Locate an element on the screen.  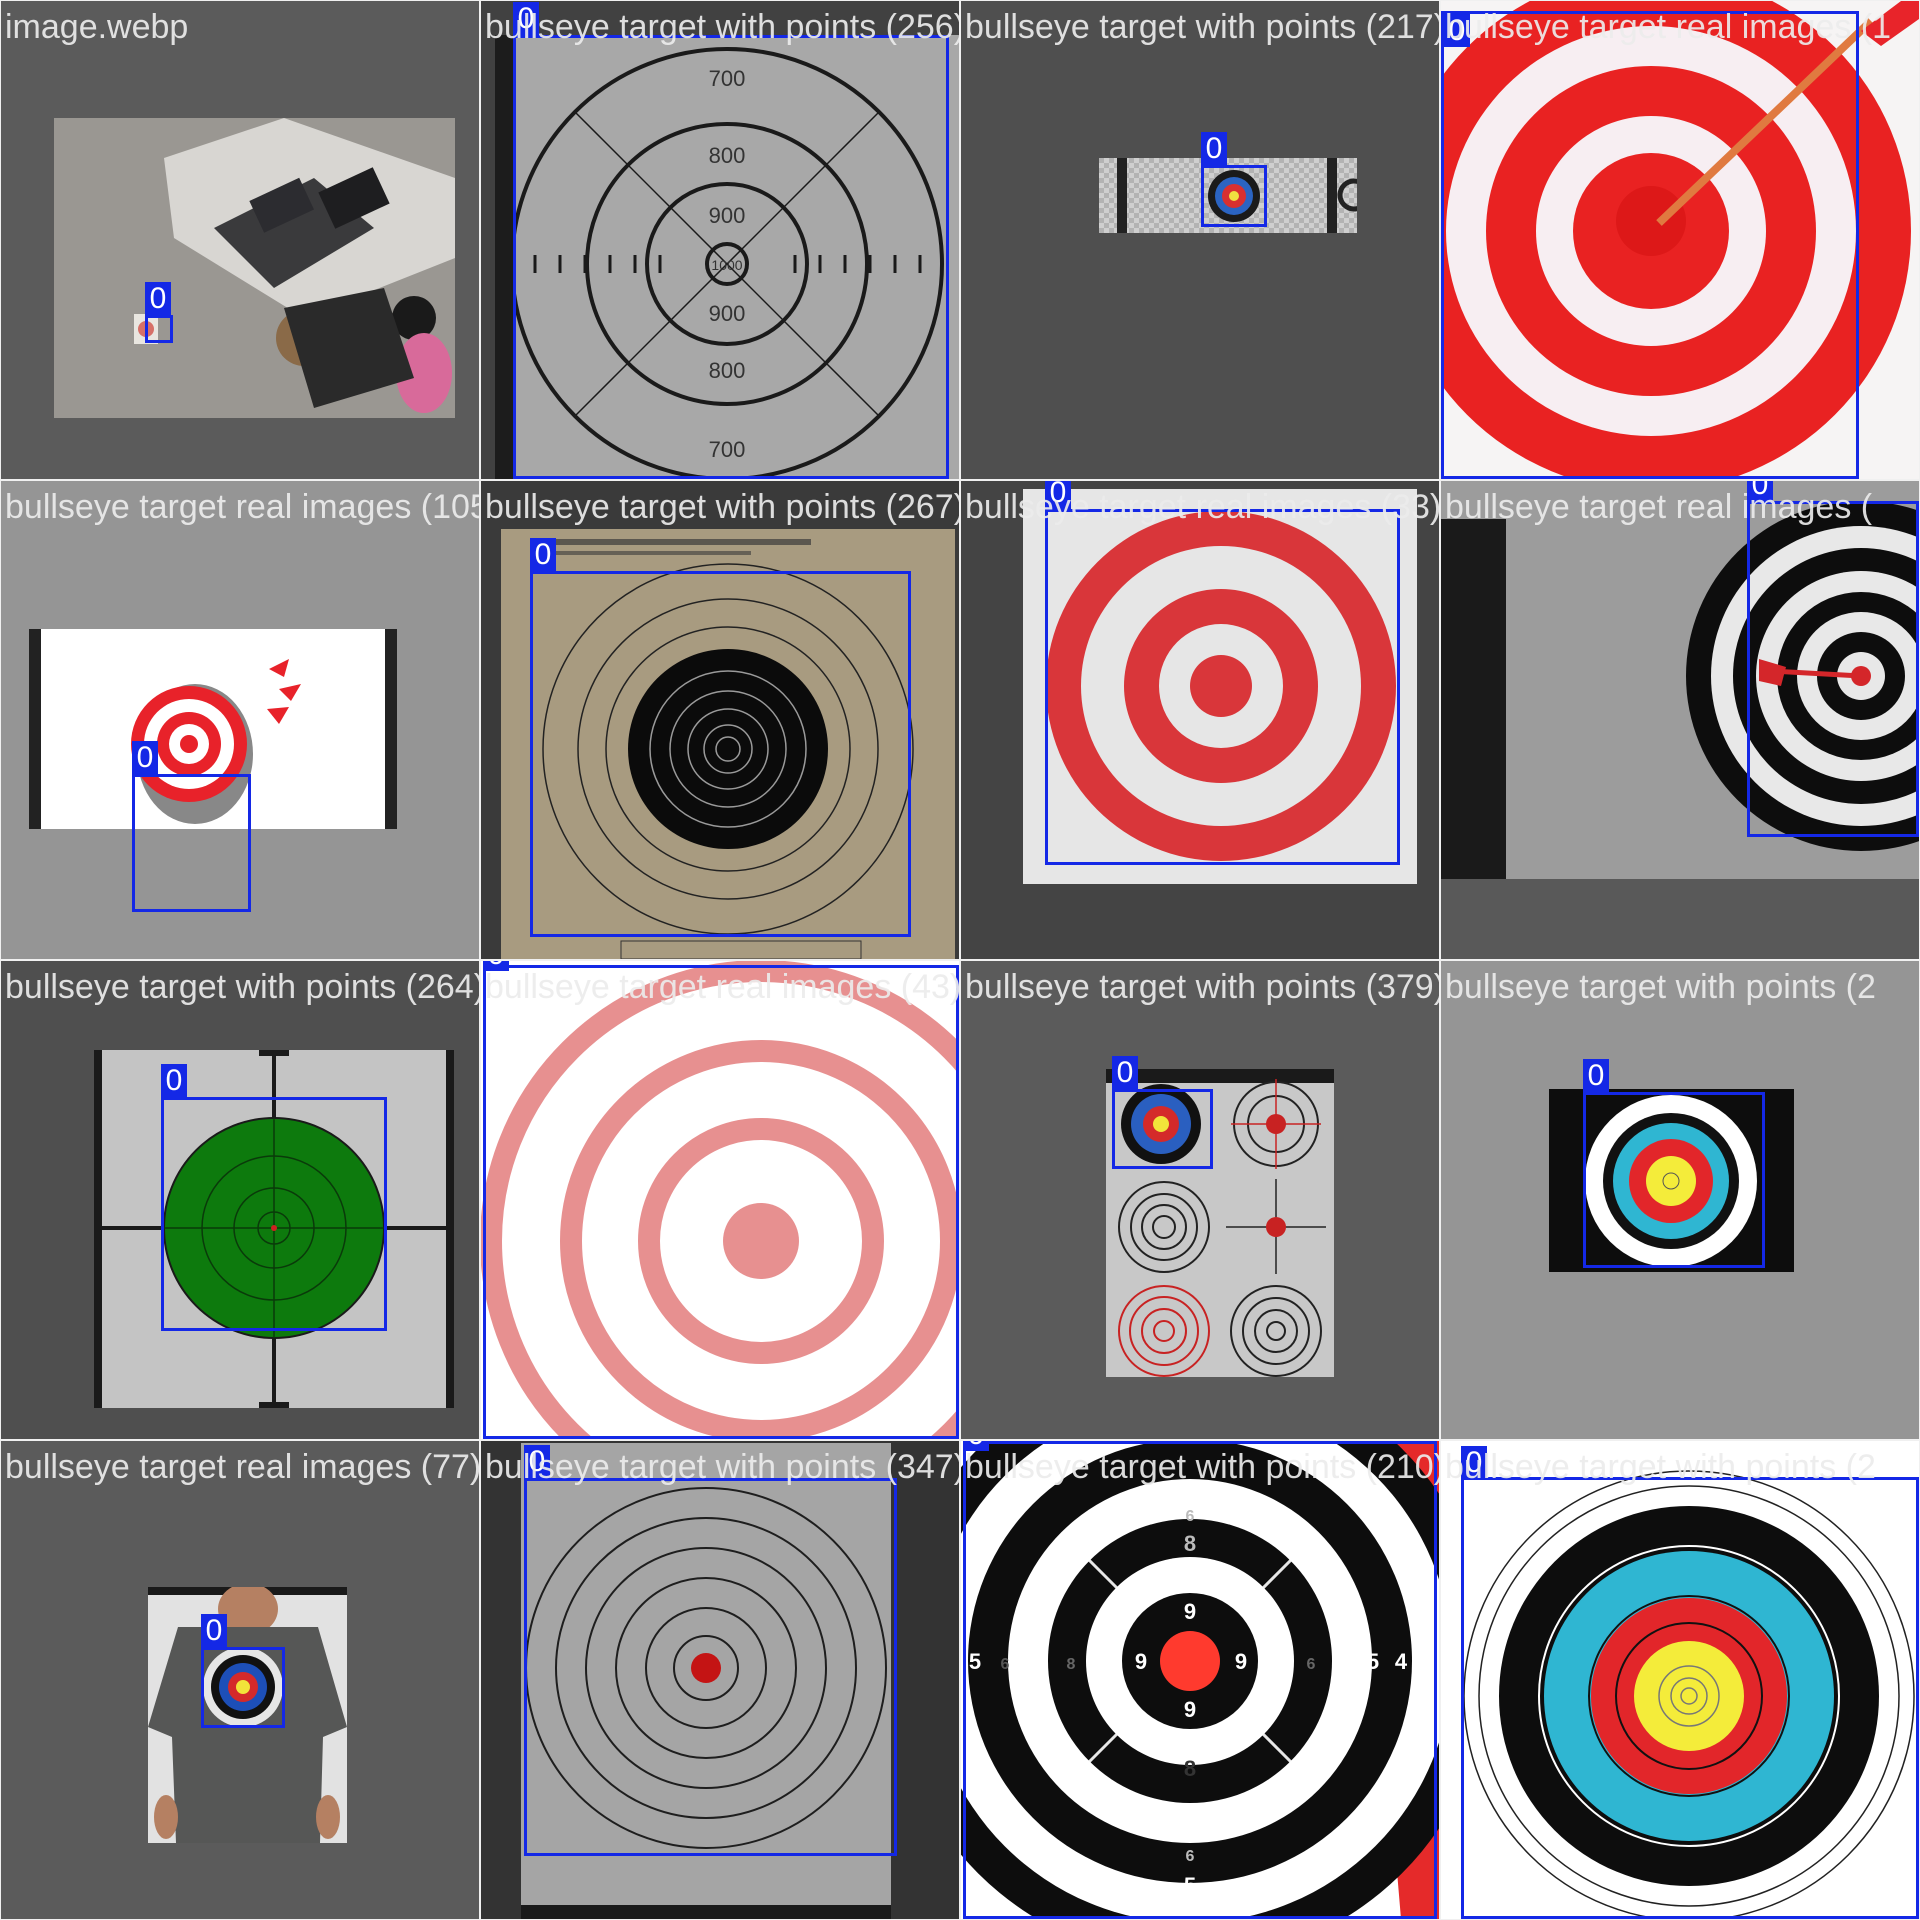
black-white-dart-target-image is located at coordinates (1680, 680).